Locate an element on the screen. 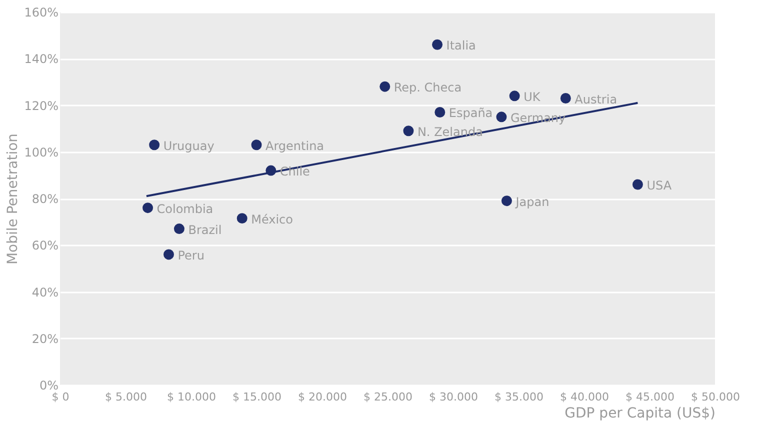  y-tick-label: 40% is located at coordinates (45, 292).